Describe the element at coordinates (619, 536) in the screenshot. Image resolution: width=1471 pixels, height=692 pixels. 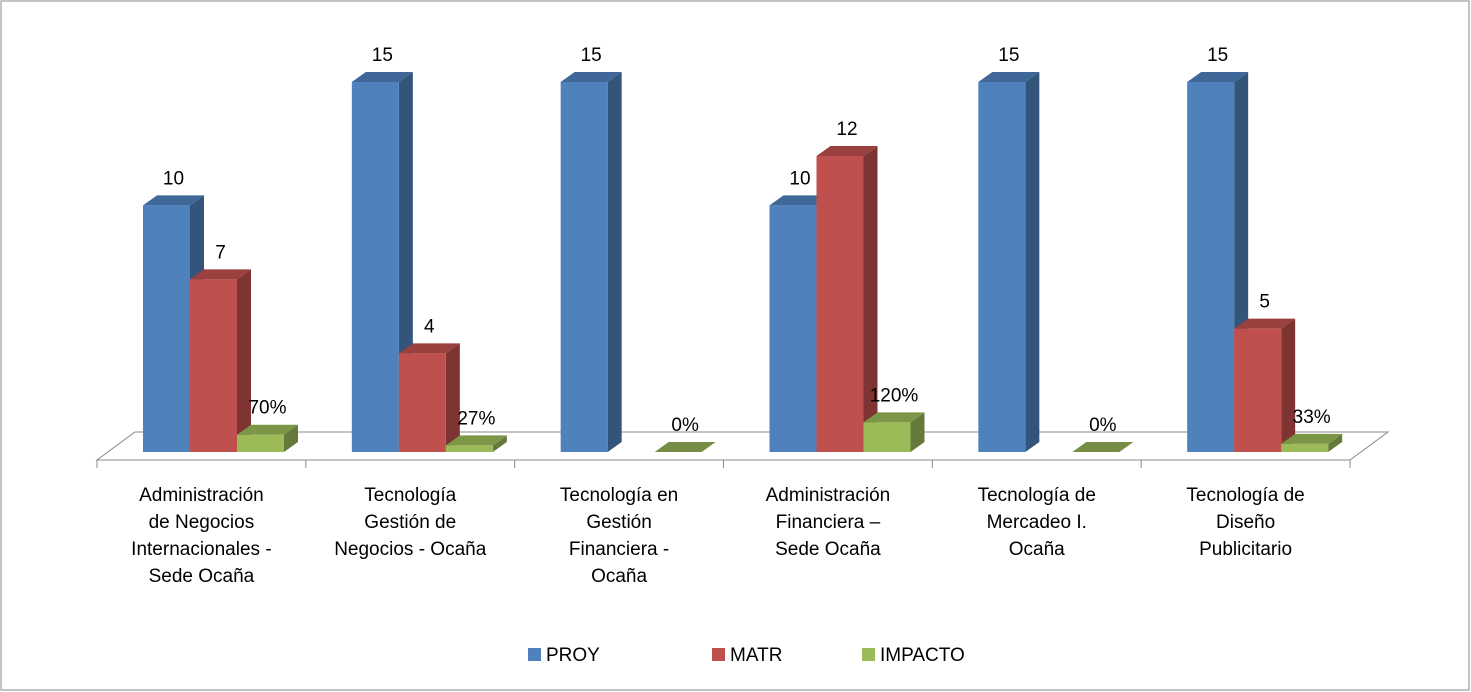
I see `category-label: Tecnología en Gestión Financiera - Ocaña` at that location.